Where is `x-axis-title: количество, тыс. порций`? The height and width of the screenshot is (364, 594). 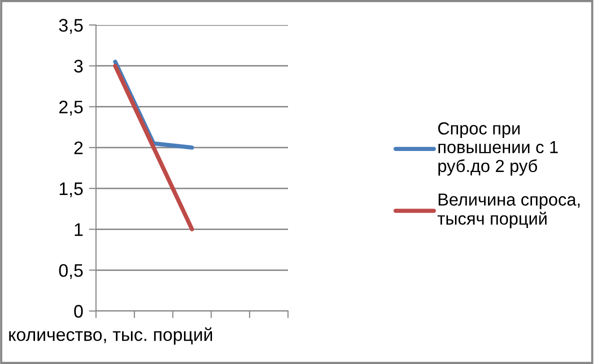 x-axis-title: количество, тыс. порций is located at coordinates (110, 336).